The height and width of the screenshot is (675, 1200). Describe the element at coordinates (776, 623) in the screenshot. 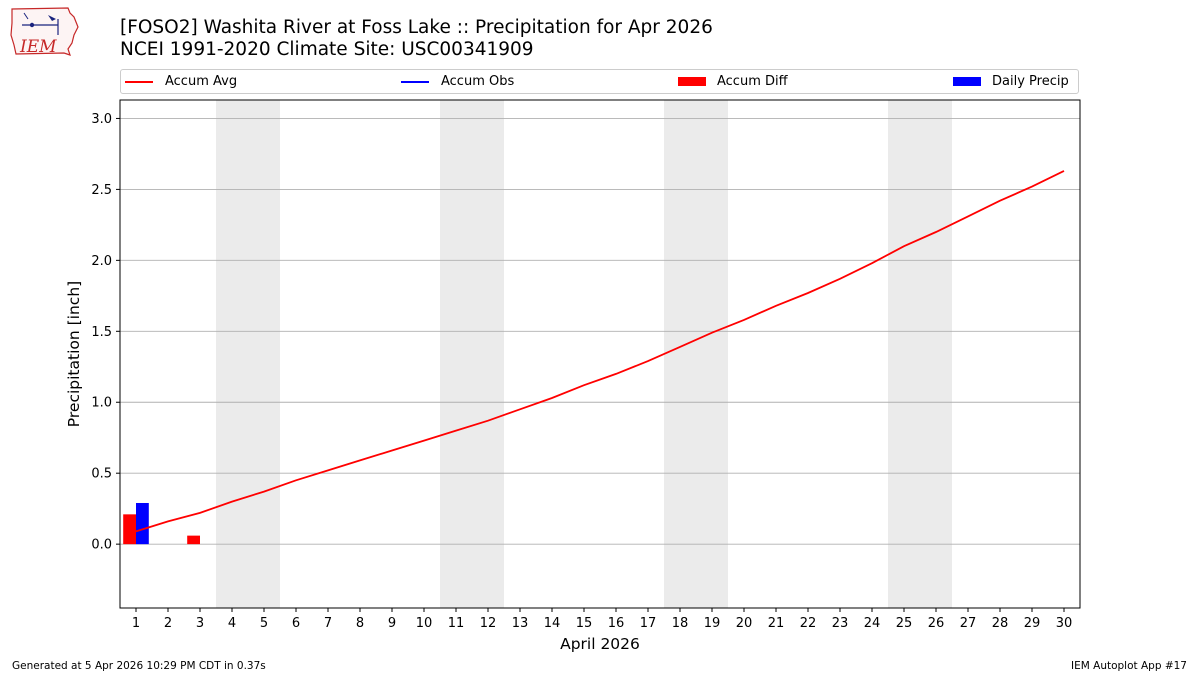

I see `x-tick-label: 21` at that location.